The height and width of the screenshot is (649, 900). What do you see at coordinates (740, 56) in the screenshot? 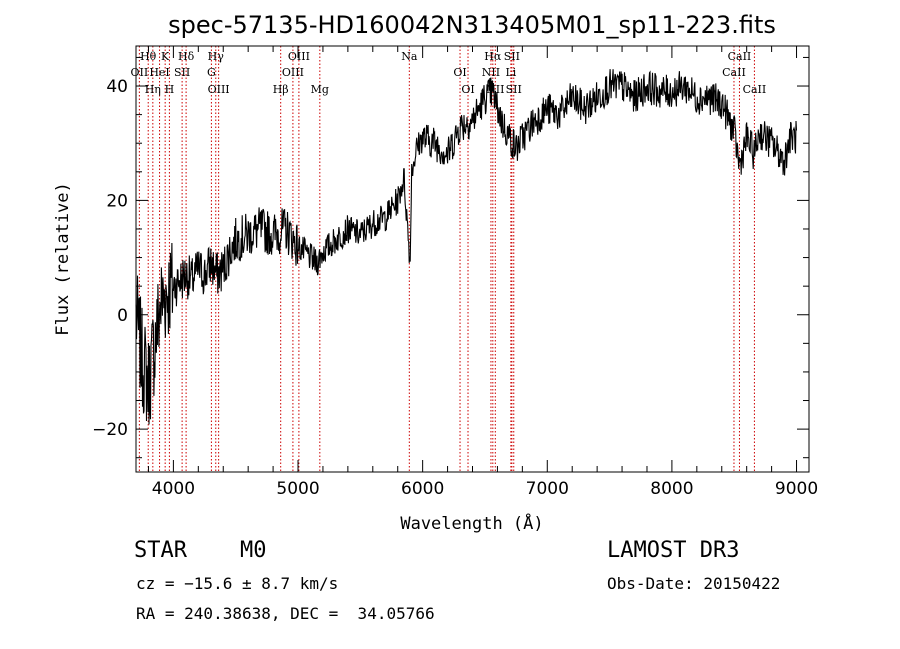
I see `line-label-24: CaII` at bounding box center [740, 56].